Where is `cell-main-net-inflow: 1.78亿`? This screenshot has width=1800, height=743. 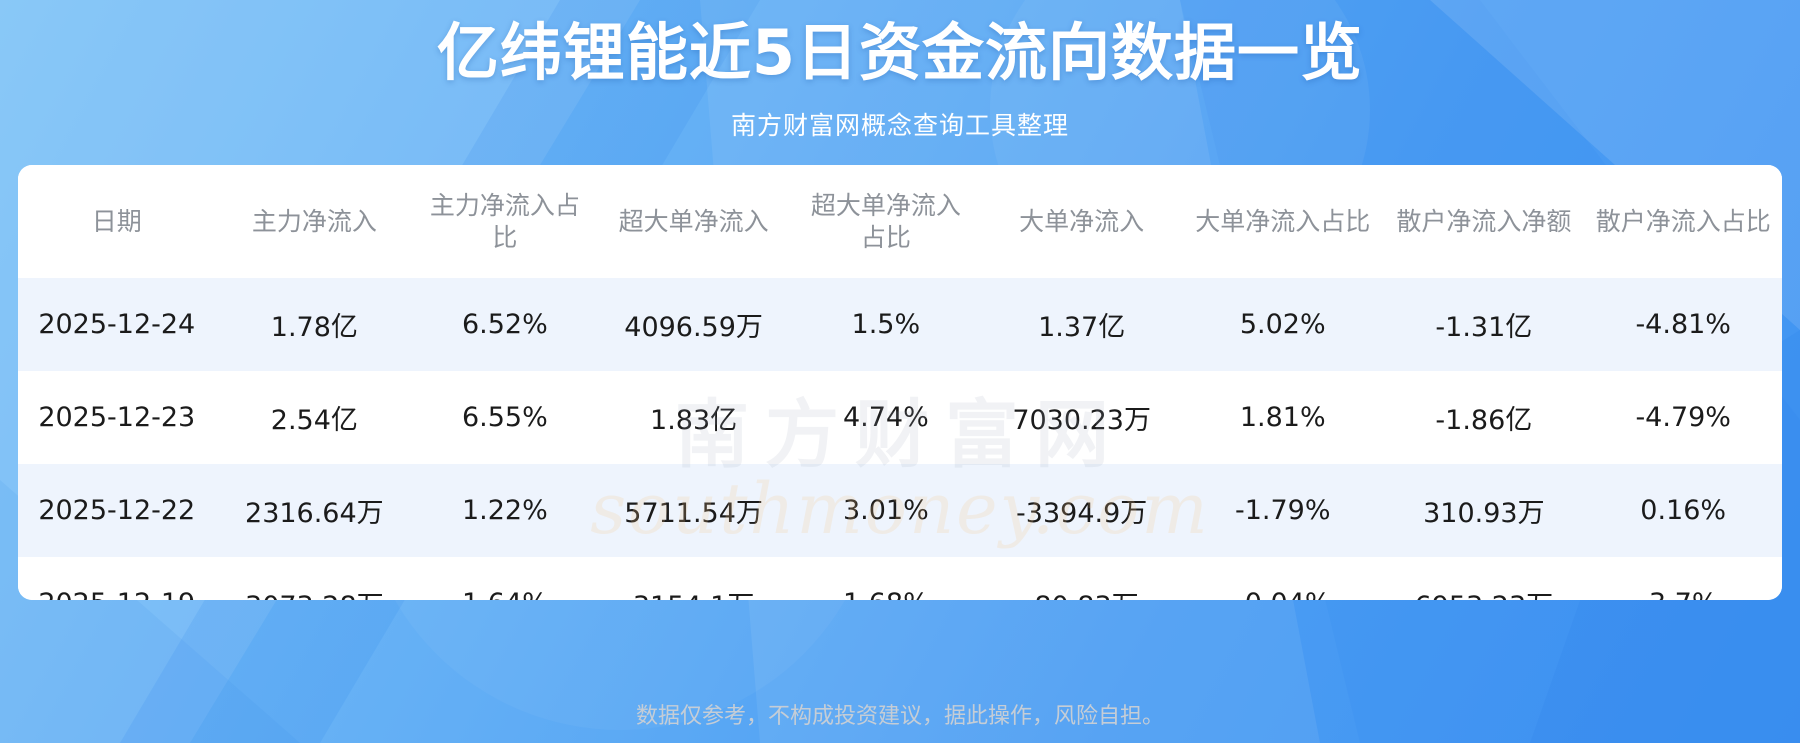 cell-main-net-inflow: 1.78亿 is located at coordinates (314, 324).